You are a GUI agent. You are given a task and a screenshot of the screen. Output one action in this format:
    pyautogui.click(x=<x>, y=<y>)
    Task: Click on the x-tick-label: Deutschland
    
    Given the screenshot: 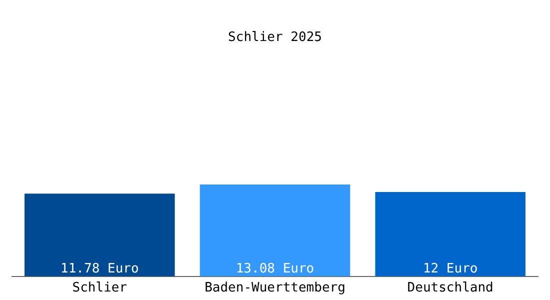 What is the action you would take?
    pyautogui.click(x=450, y=288)
    